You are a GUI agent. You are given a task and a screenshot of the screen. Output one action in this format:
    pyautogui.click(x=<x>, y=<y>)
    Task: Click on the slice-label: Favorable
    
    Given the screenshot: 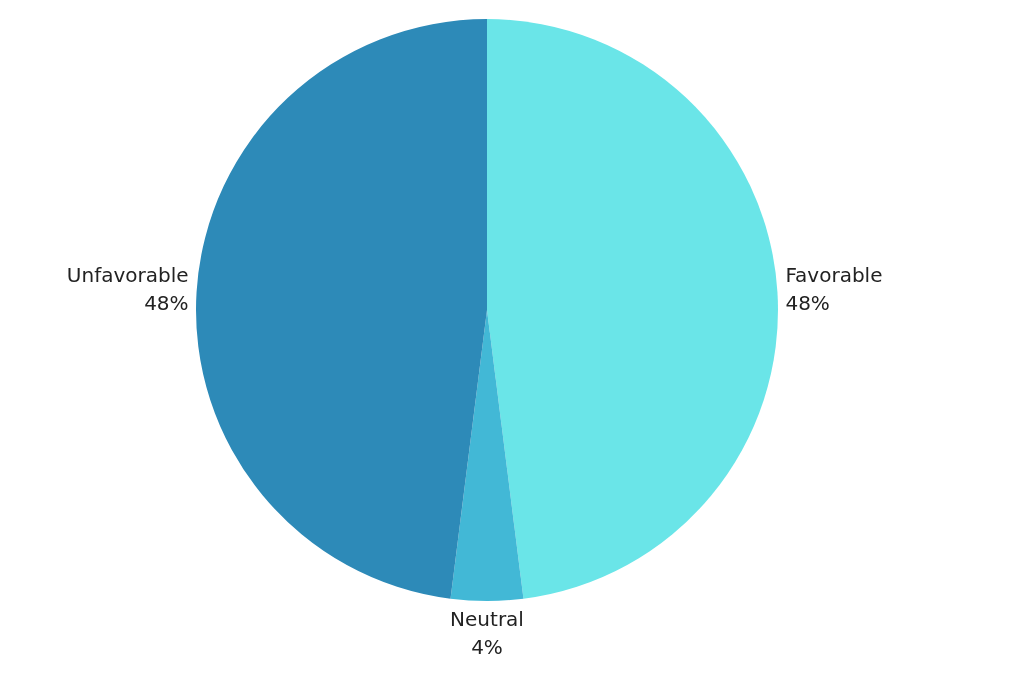 What is the action you would take?
    pyautogui.click(x=834, y=275)
    